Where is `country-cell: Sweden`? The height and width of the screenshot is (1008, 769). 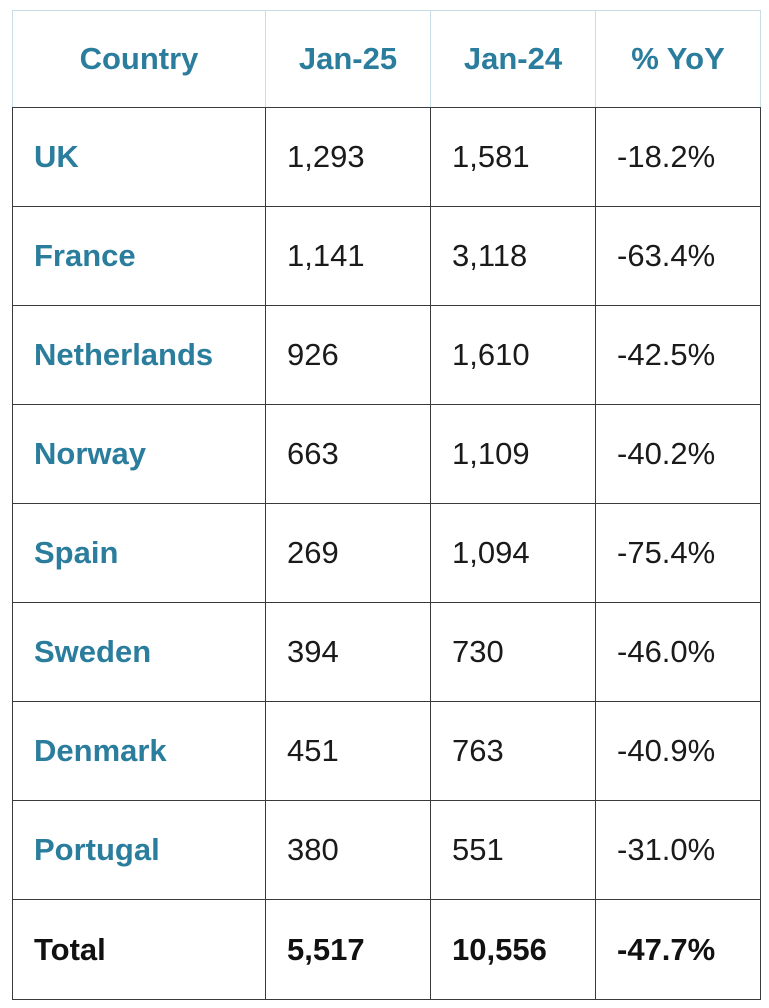 country-cell: Sweden is located at coordinates (139, 652).